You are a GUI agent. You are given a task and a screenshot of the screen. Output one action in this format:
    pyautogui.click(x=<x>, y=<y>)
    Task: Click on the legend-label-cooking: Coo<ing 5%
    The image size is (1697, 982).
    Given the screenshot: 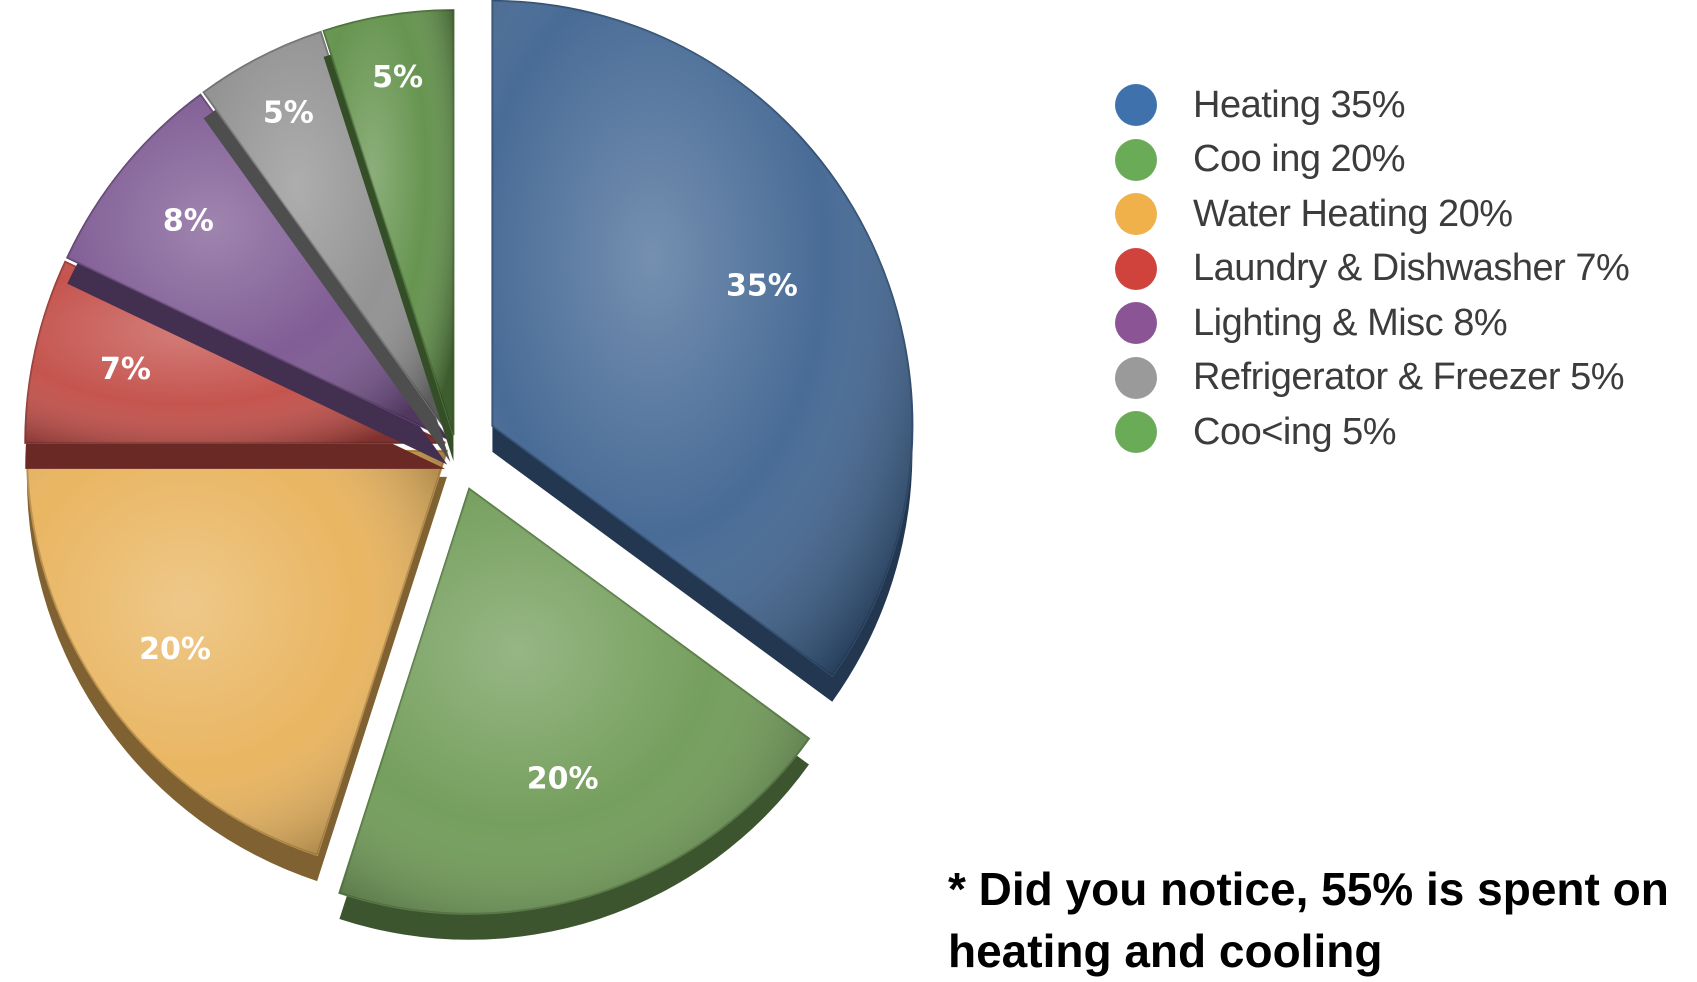 What is the action you would take?
    pyautogui.click(x=1295, y=431)
    